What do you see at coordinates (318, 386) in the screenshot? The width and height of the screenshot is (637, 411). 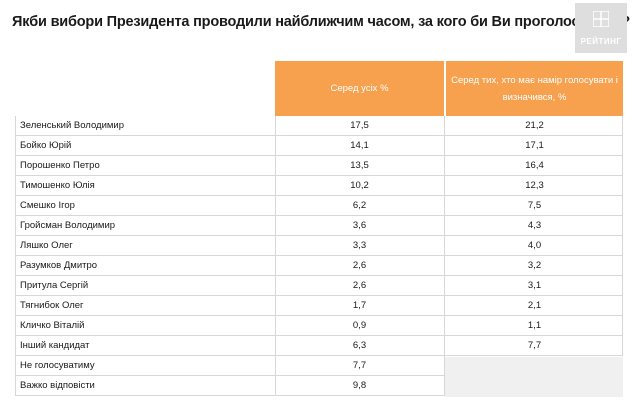 I see `table-row: Важко відповісти 9,8` at bounding box center [318, 386].